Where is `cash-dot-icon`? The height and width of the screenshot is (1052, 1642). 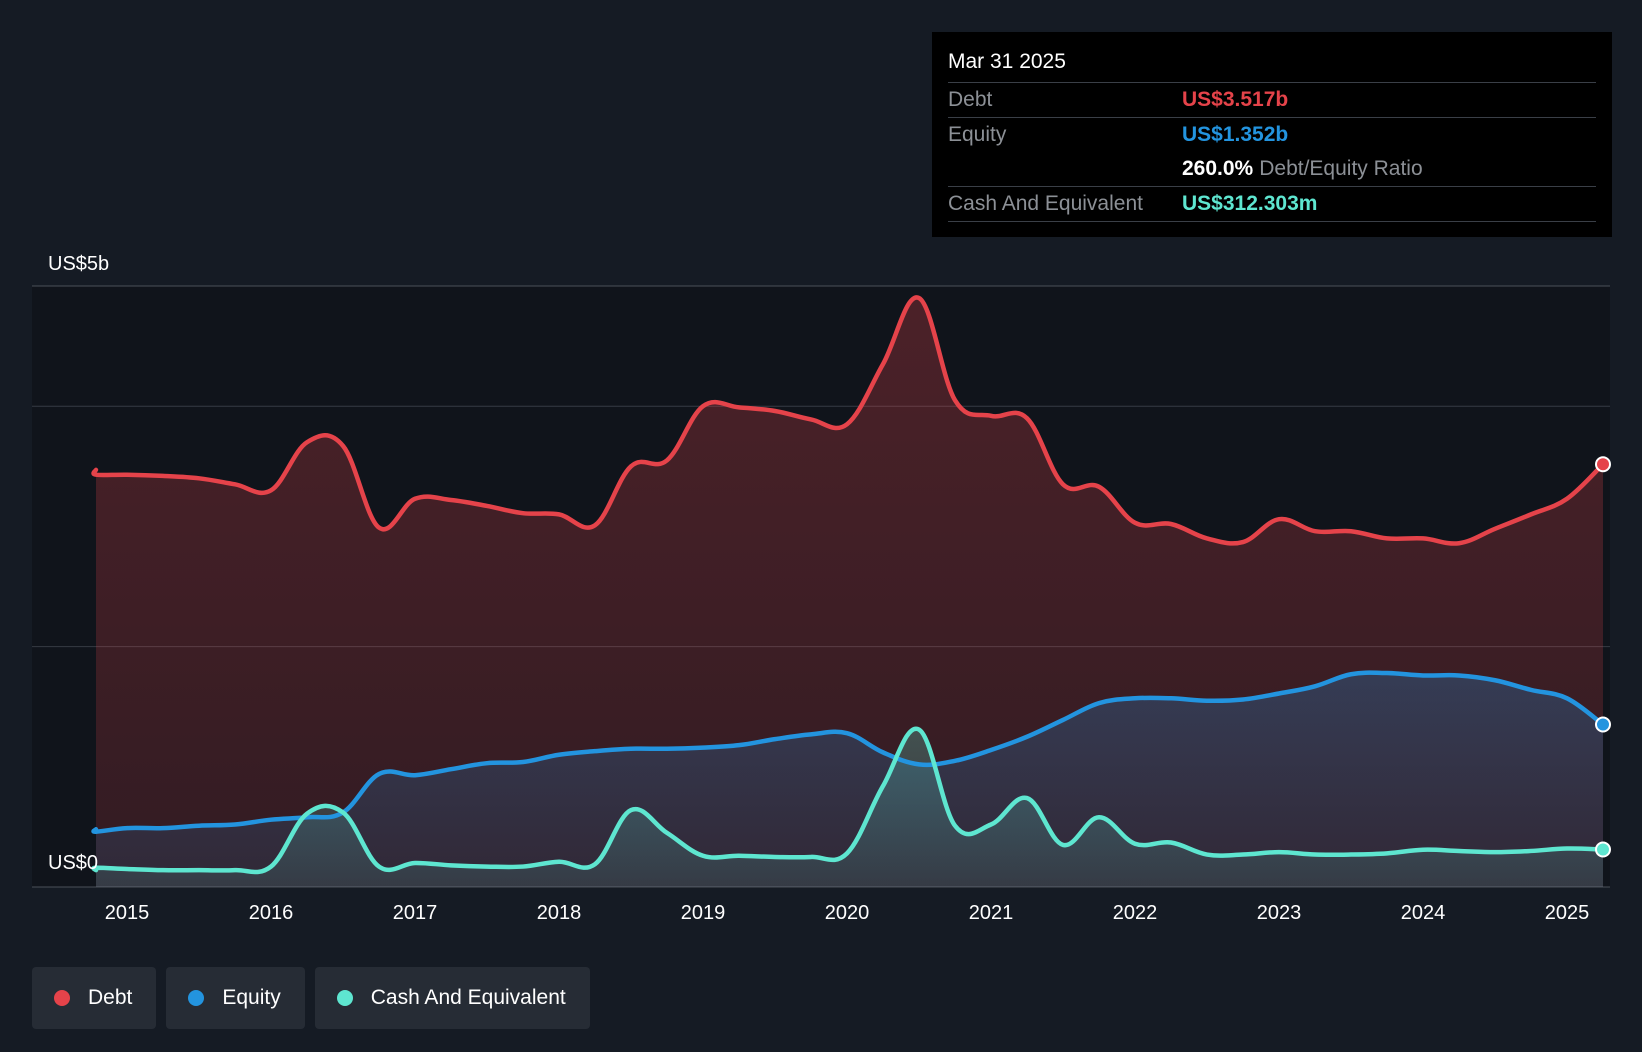 cash-dot-icon is located at coordinates (344, 998).